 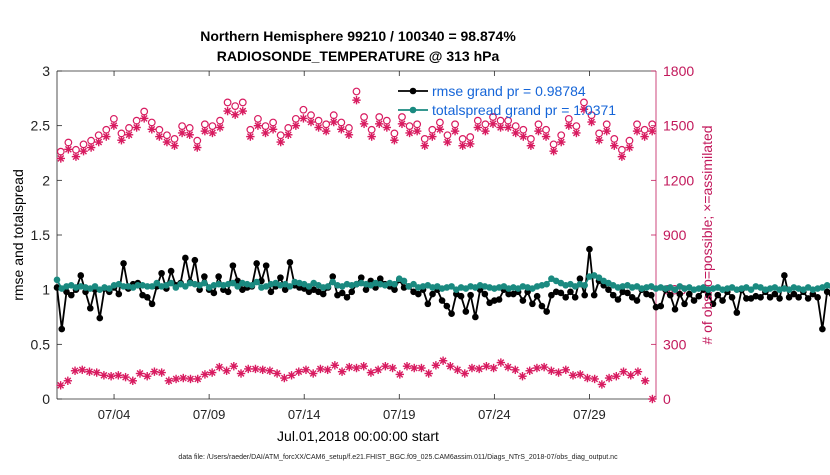 I want to click on y-left-tick-label: 2, so click(x=46, y=180).